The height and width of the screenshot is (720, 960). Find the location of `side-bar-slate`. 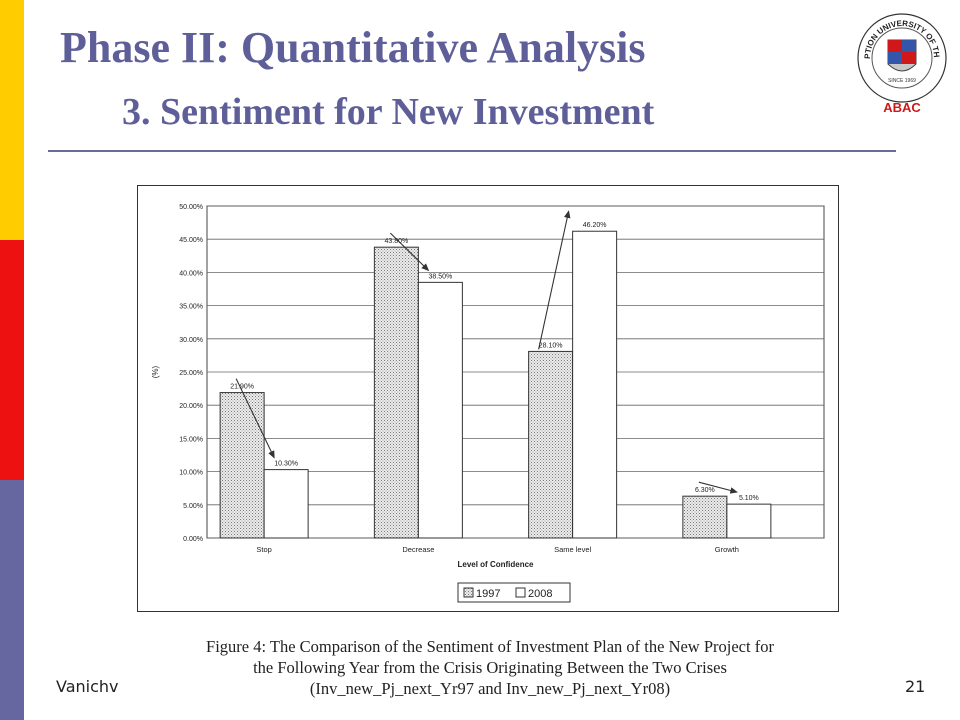

side-bar-slate is located at coordinates (12, 600).